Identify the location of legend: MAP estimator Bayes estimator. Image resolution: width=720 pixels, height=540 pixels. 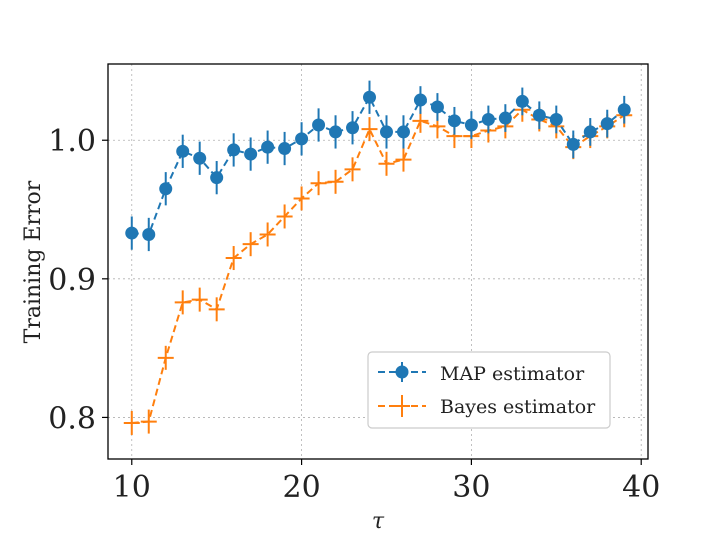
(489, 390).